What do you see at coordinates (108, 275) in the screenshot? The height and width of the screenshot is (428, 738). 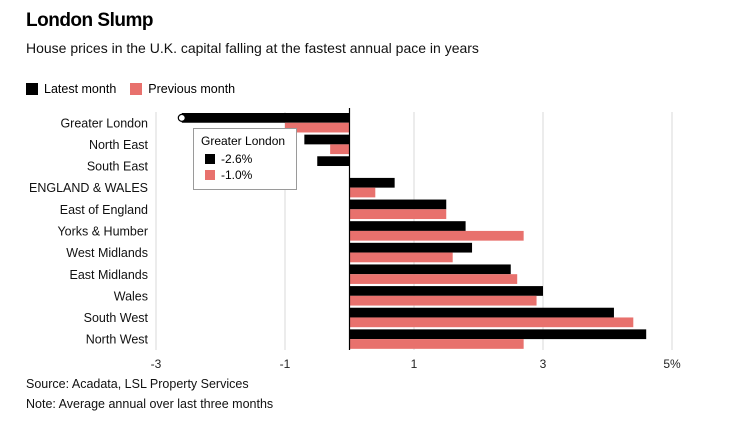 I see `category-label: East Midlands` at bounding box center [108, 275].